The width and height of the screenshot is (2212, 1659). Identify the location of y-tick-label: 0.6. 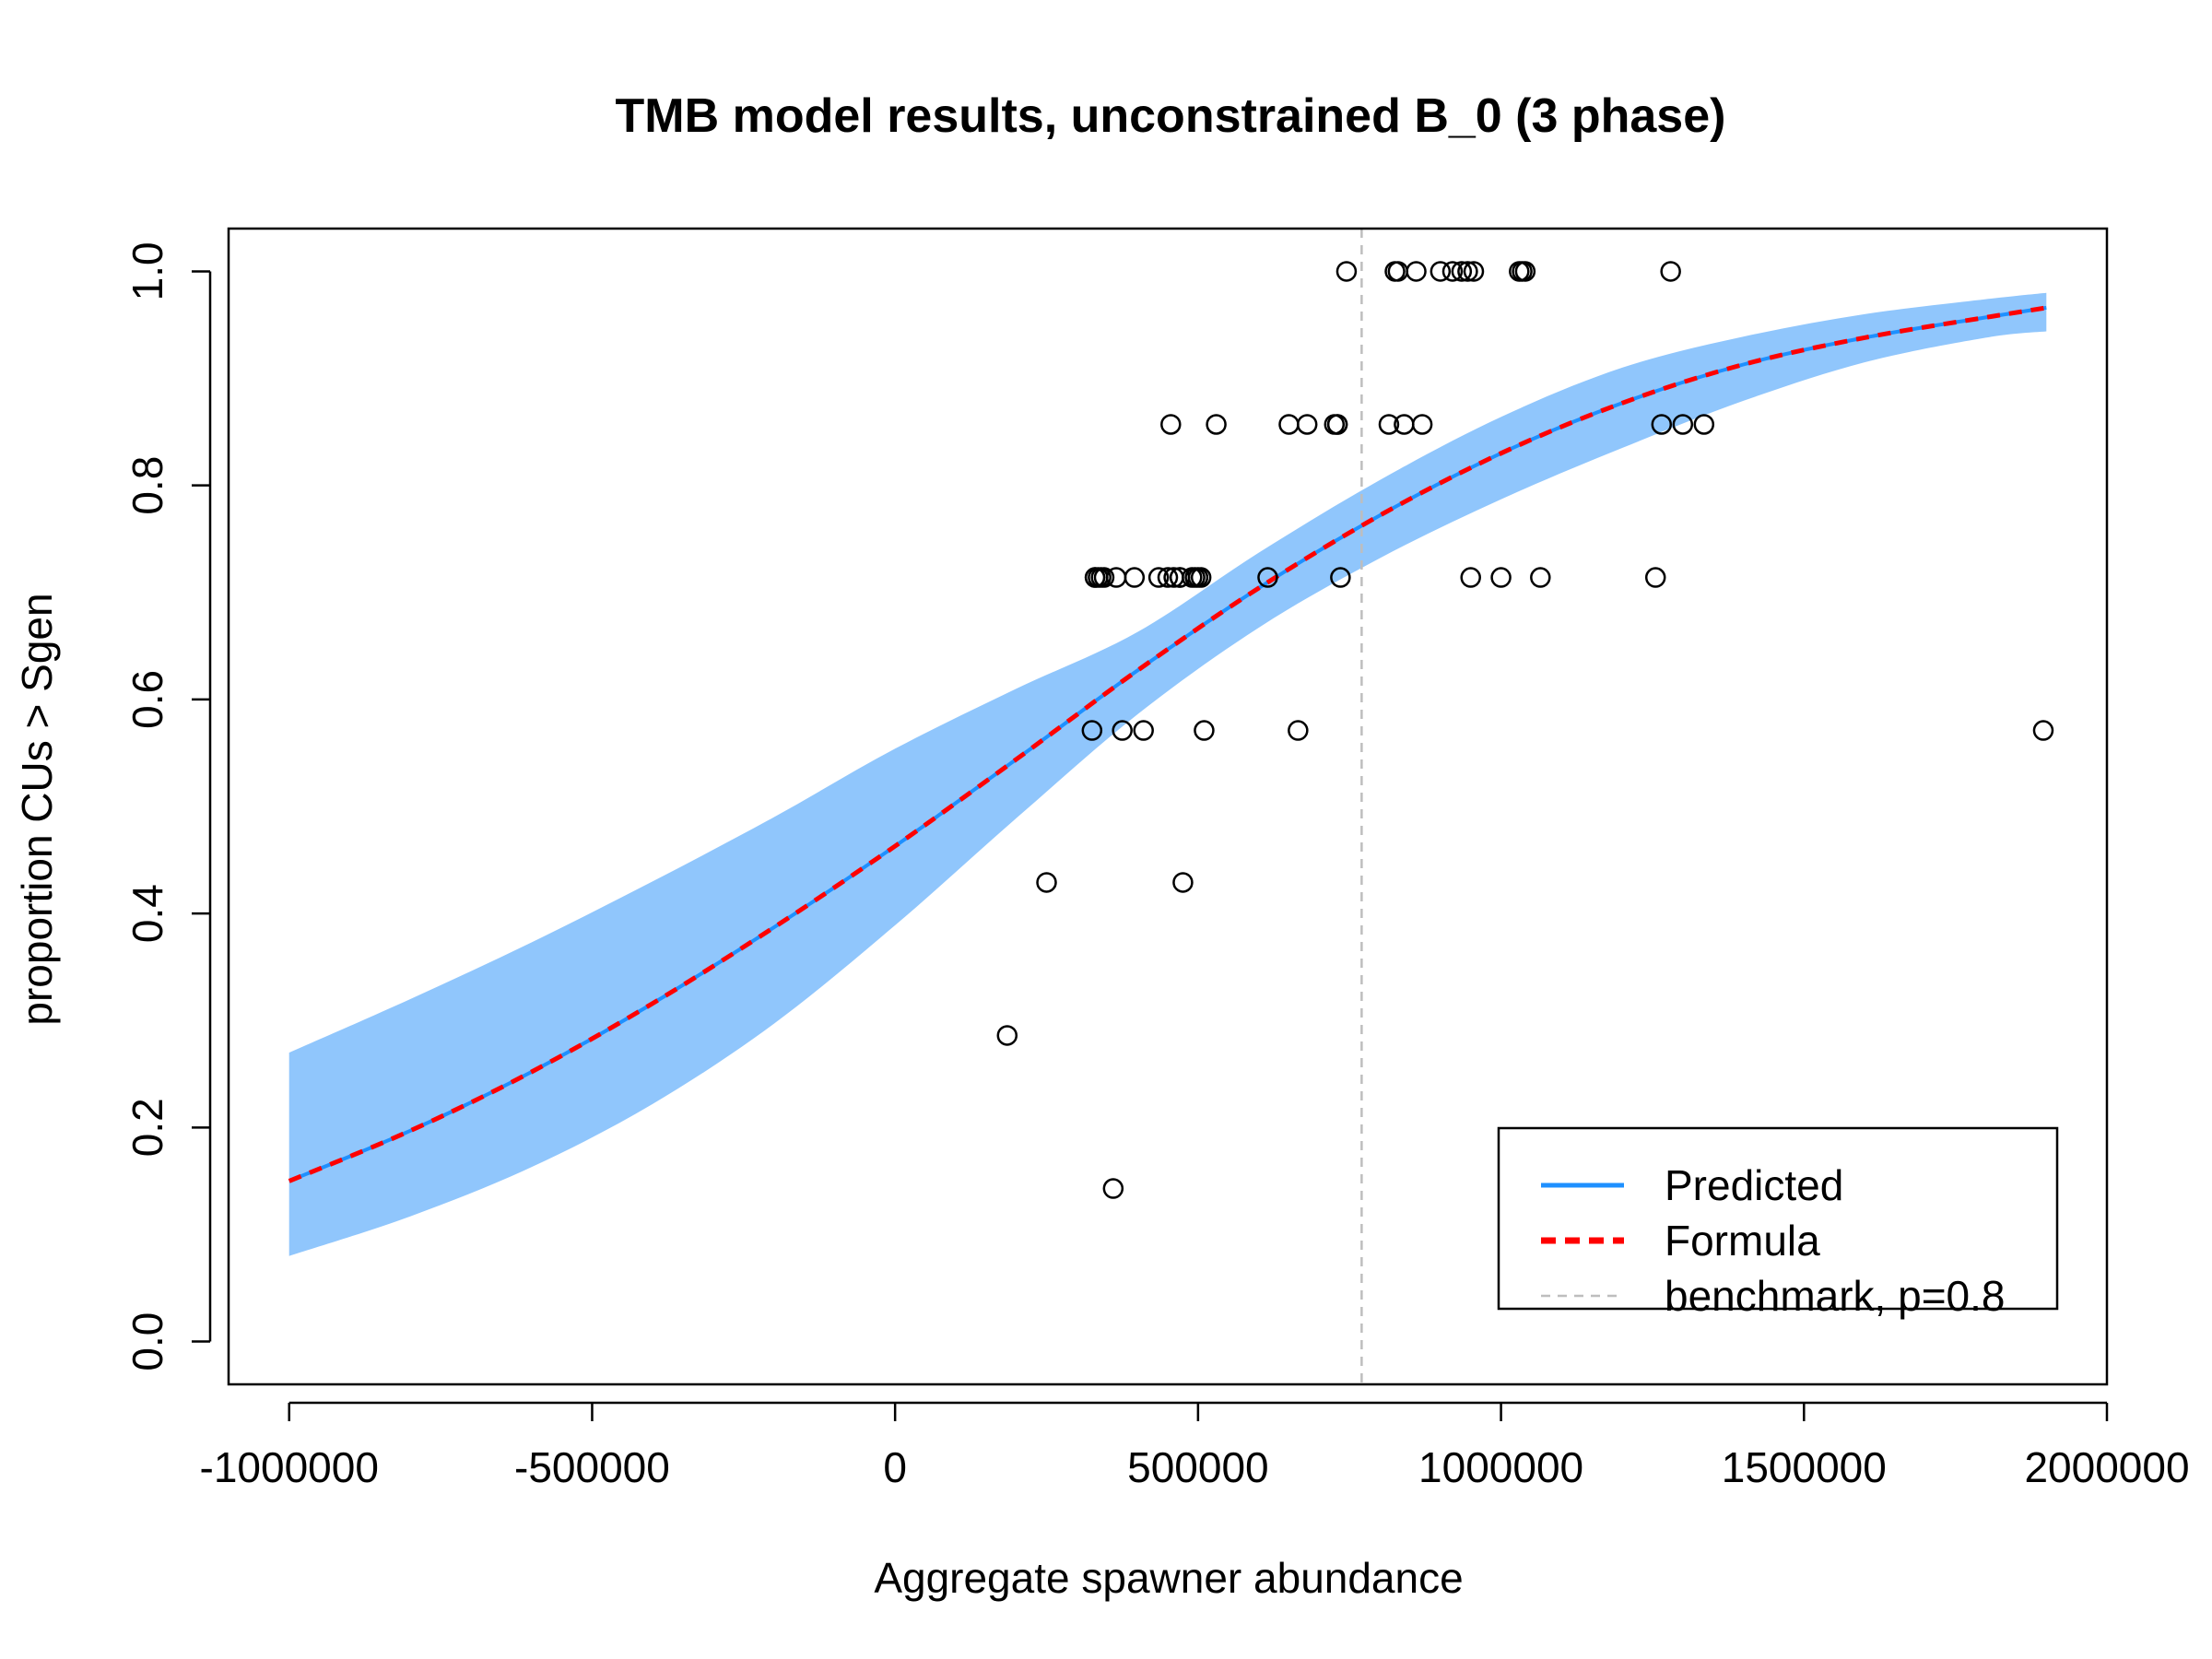
(147, 699).